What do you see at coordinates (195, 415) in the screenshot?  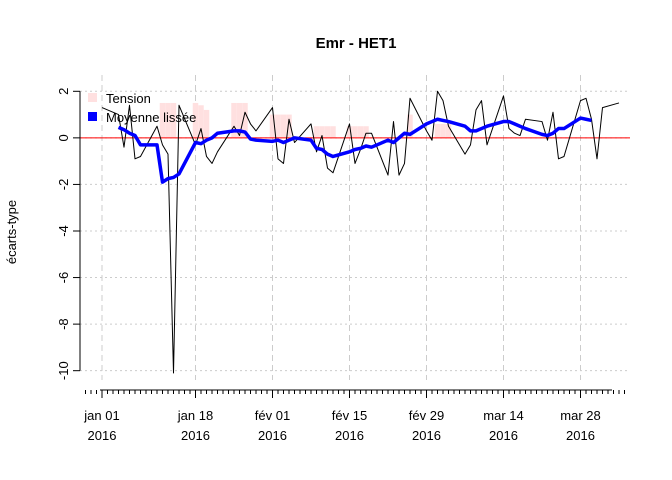 I see `x-tick-label: jan 18` at bounding box center [195, 415].